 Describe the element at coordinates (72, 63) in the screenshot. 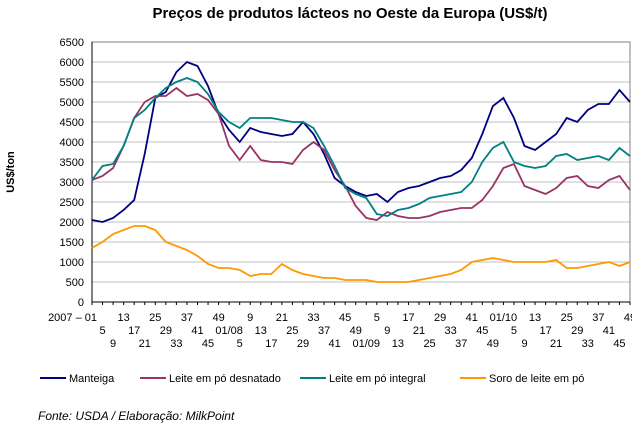

I see `y-tick-label: 6000` at that location.